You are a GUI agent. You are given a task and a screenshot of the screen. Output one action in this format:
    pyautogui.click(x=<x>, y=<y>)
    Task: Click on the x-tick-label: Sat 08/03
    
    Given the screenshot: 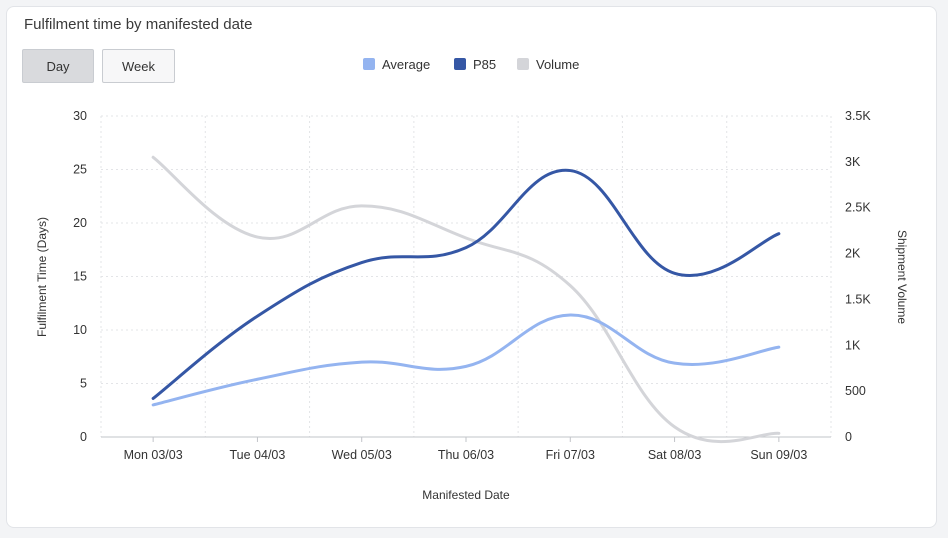 What is the action you would take?
    pyautogui.click(x=675, y=455)
    